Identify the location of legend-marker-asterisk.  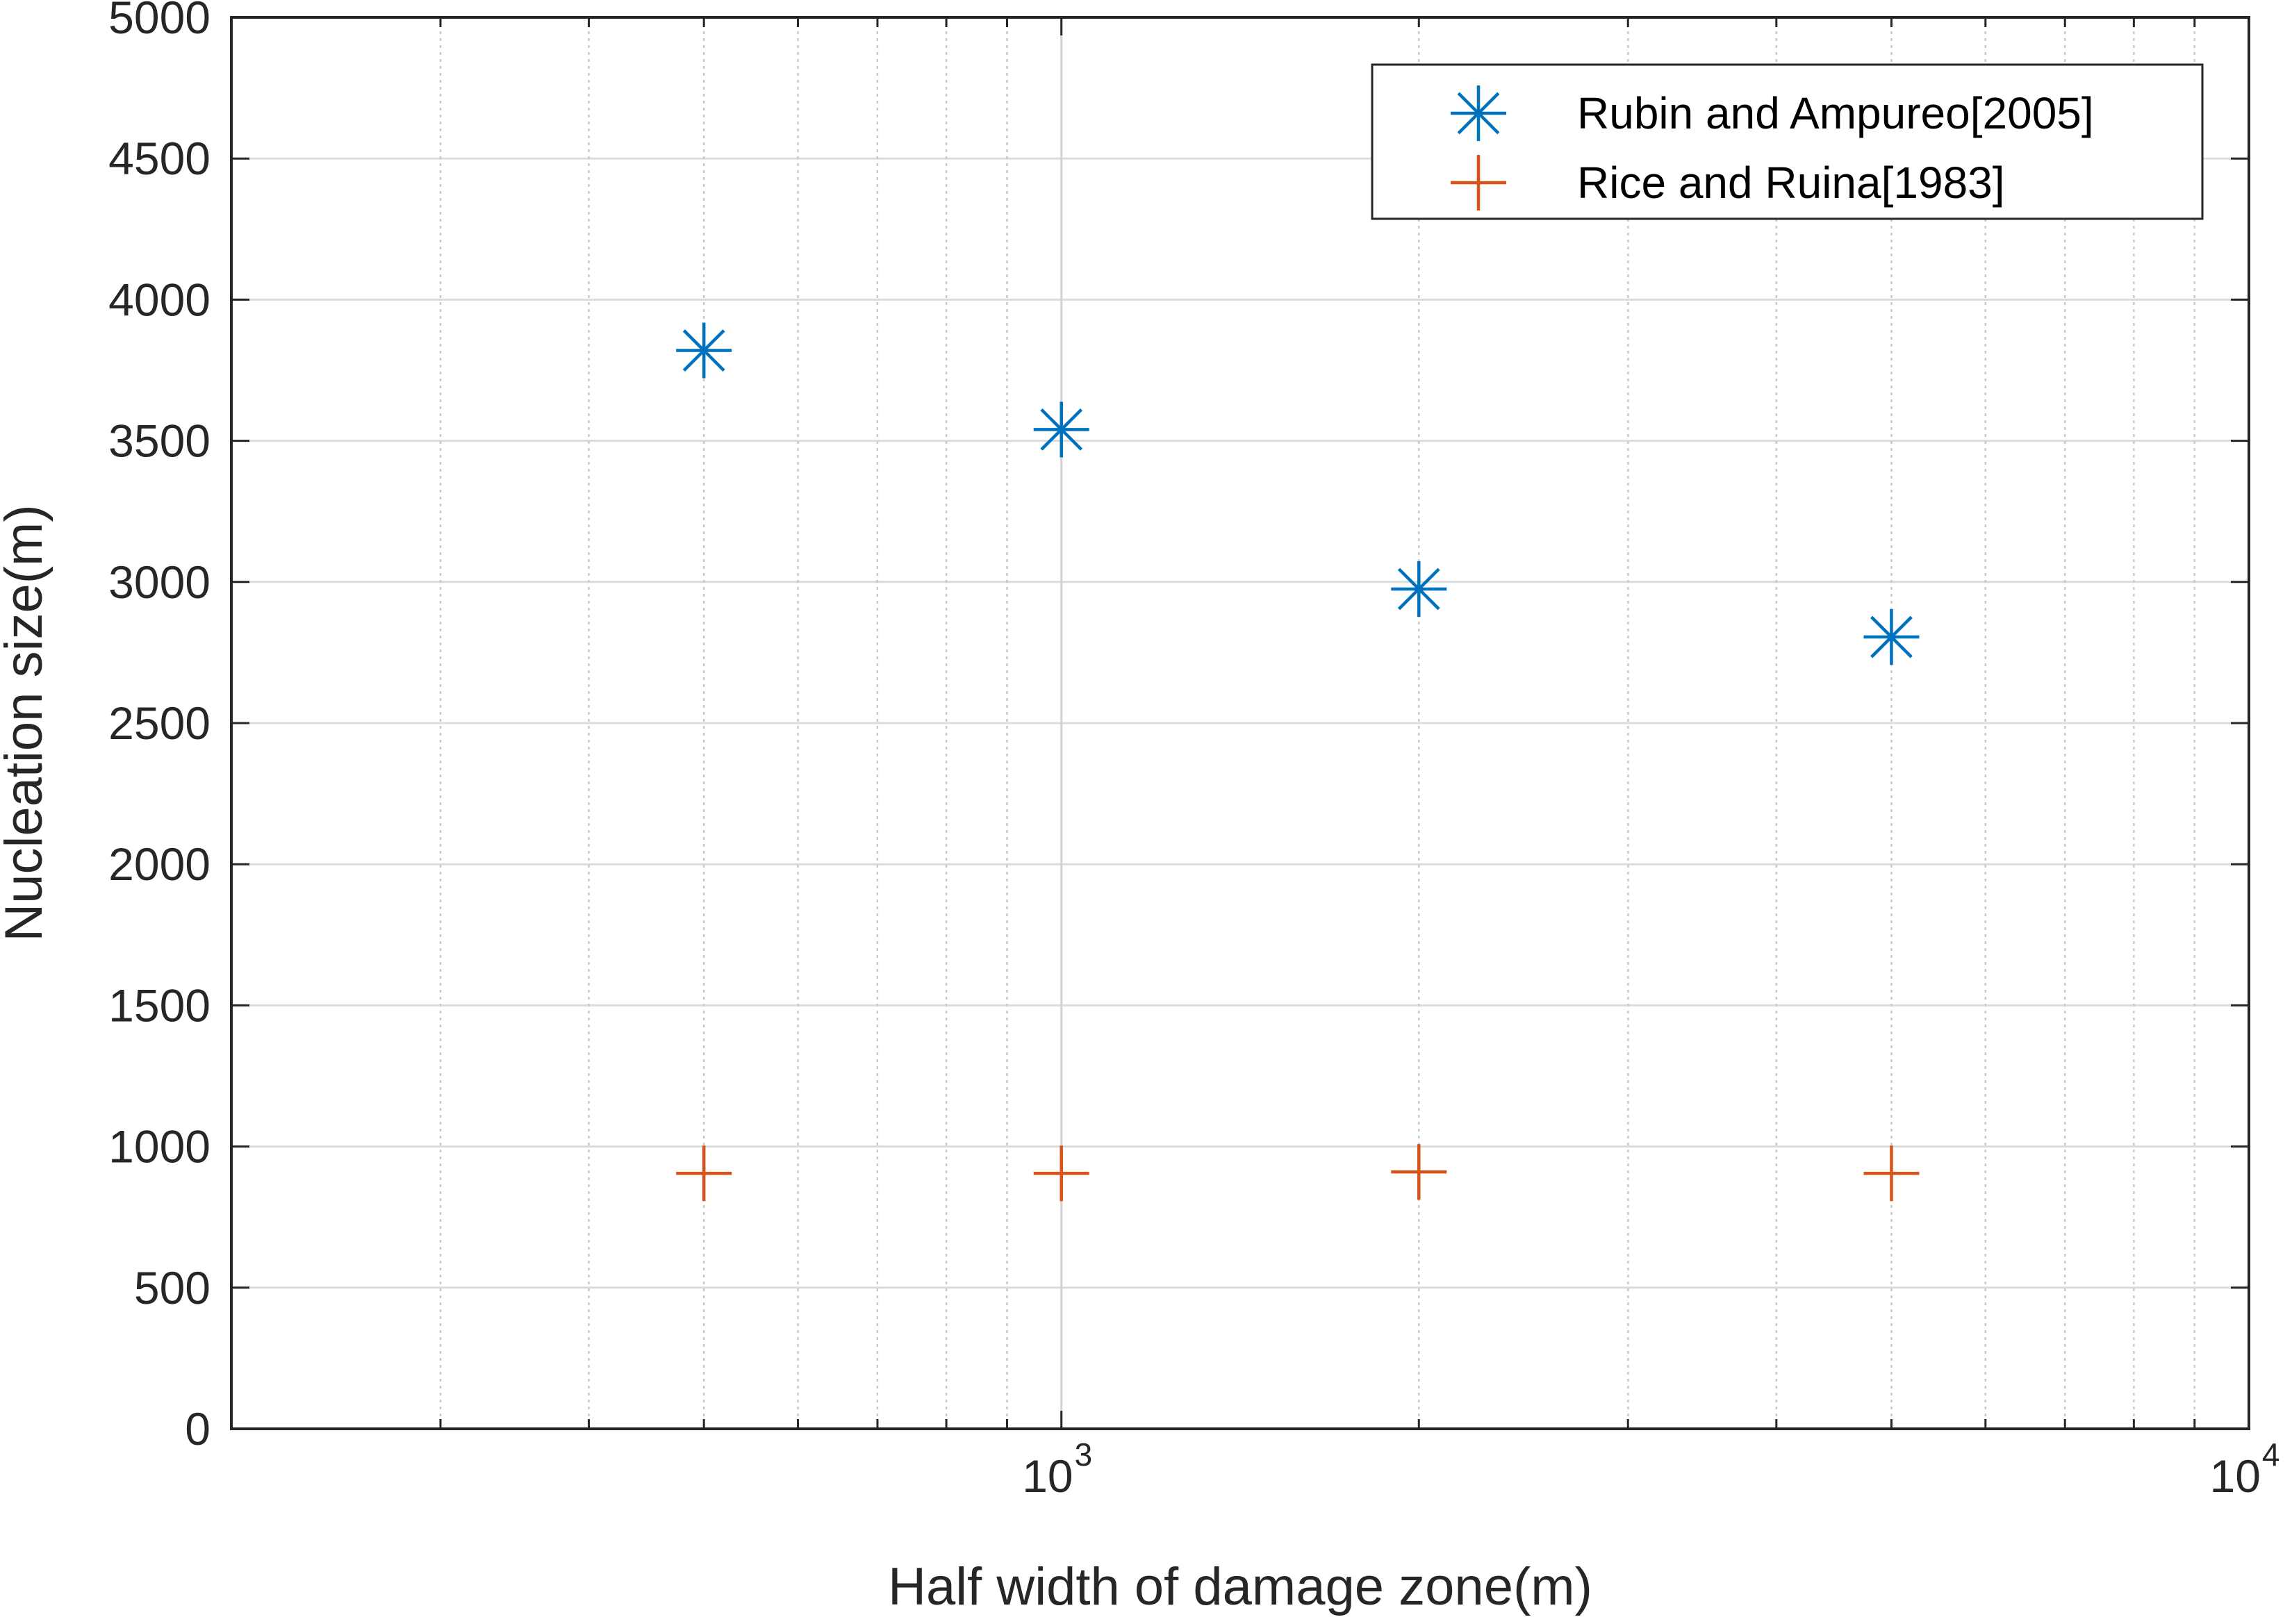
(1479, 113).